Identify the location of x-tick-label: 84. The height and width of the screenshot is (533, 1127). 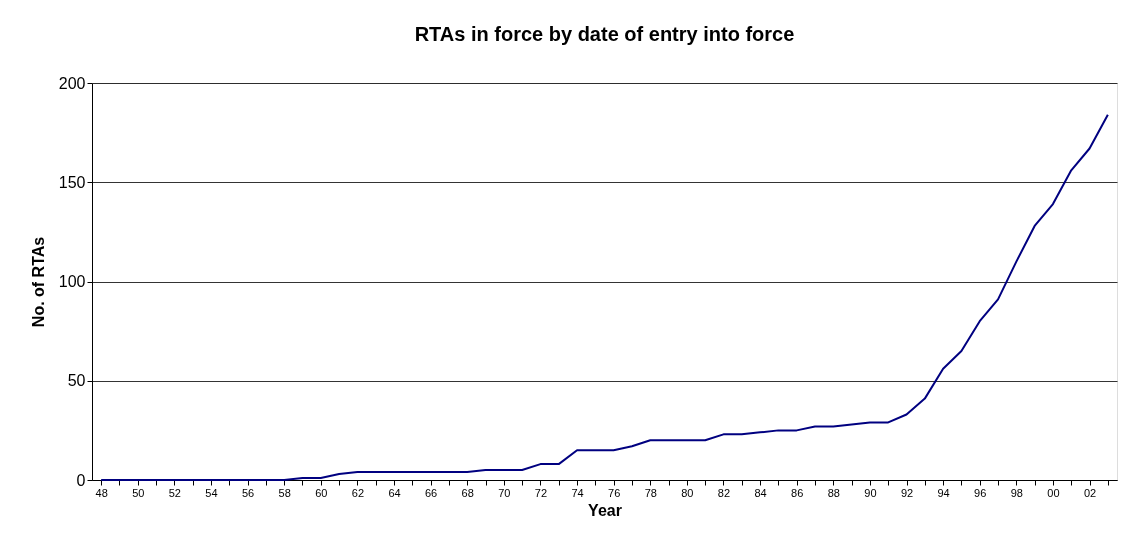
(760, 492).